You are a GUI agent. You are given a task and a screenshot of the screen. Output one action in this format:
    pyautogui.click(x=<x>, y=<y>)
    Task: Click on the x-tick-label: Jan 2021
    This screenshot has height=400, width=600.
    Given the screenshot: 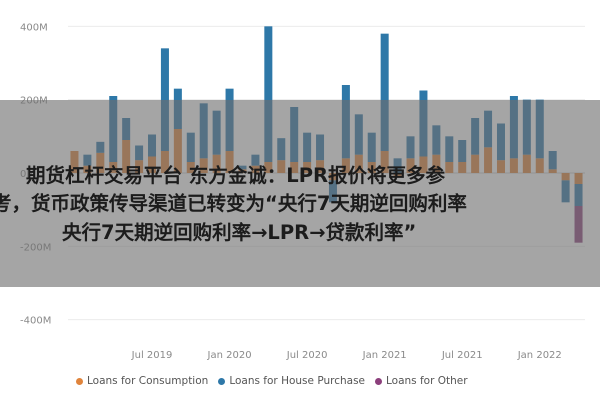 What is the action you would take?
    pyautogui.click(x=384, y=355)
    